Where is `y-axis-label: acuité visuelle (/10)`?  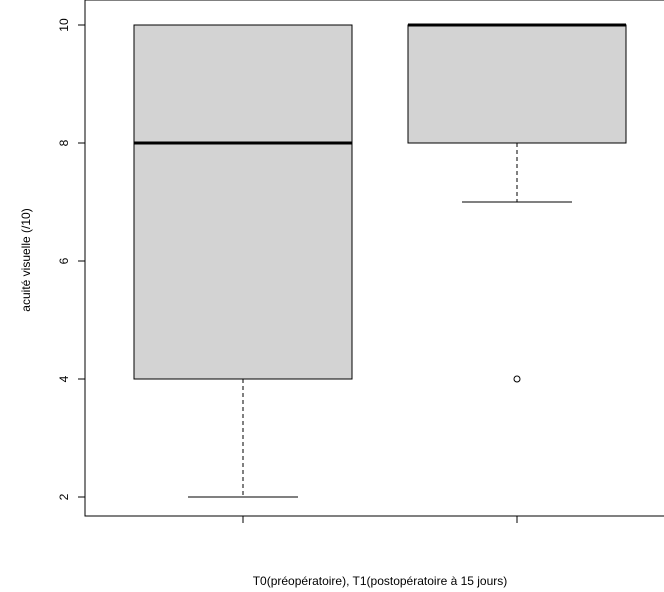
y-axis-label: acuité visuelle (/10) is located at coordinates (26, 259).